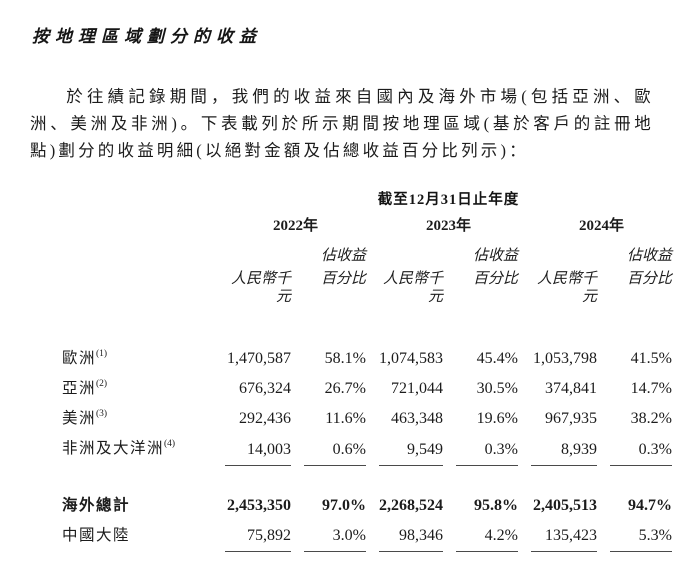  What do you see at coordinates (487, 537) in the screenshot?
I see `cell-value: 4.2%` at bounding box center [487, 537].